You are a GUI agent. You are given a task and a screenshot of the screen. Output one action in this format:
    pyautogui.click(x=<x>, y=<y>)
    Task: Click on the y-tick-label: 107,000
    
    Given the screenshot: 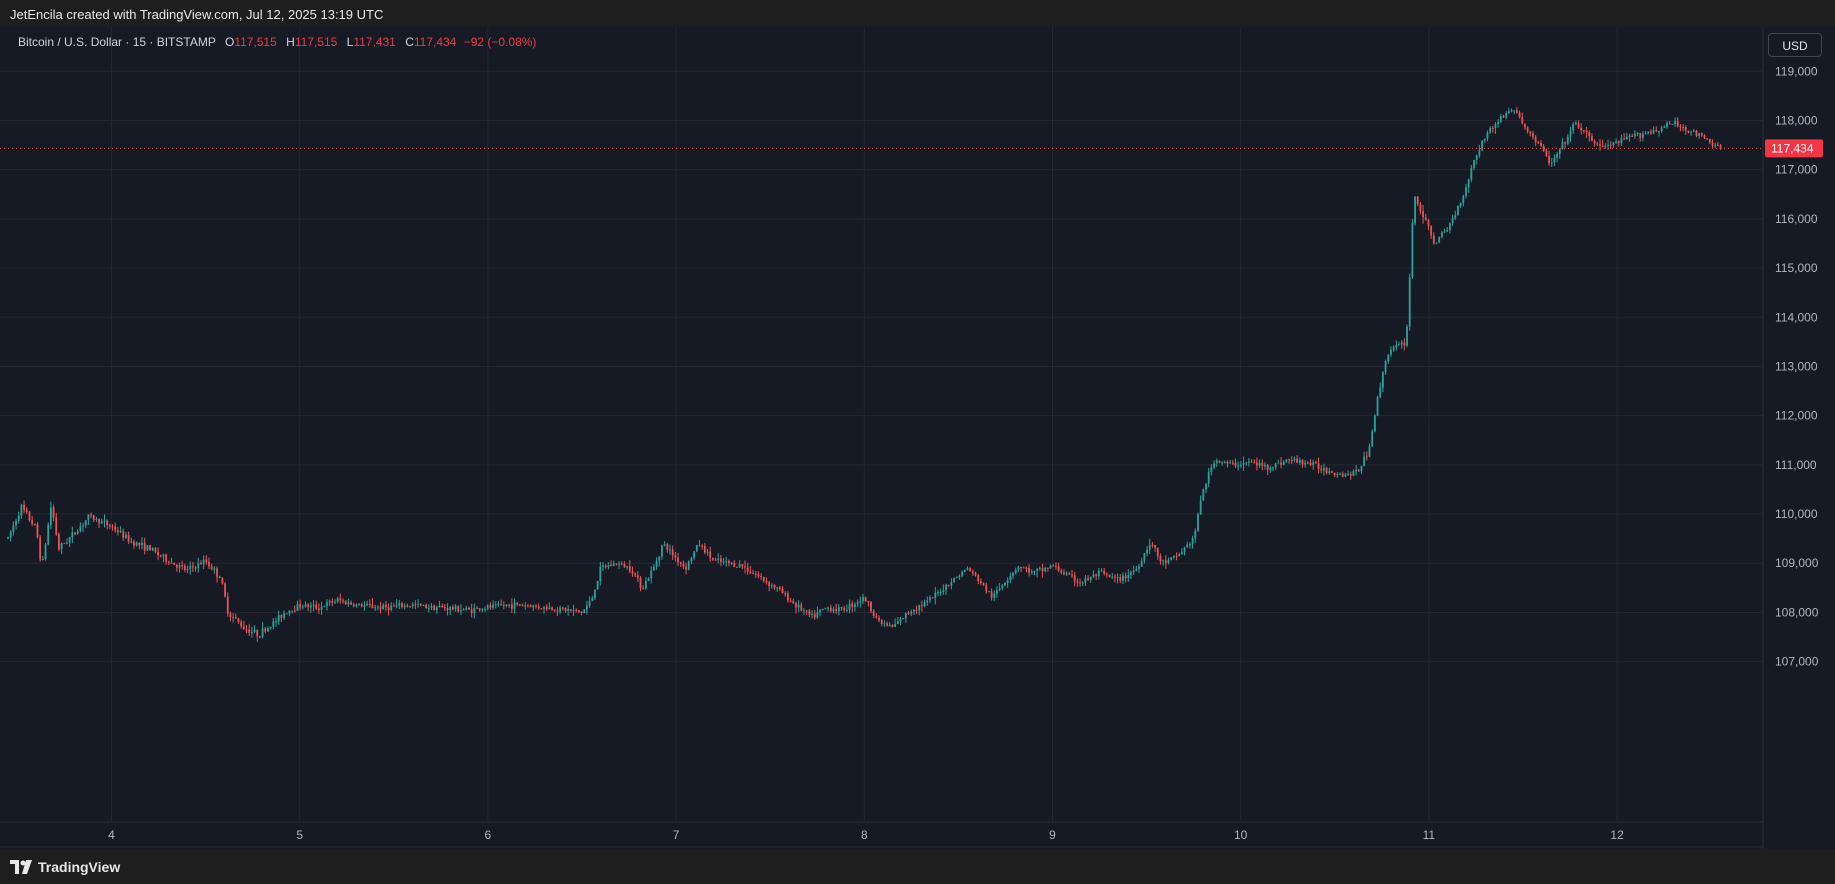 What is the action you would take?
    pyautogui.click(x=1797, y=662)
    